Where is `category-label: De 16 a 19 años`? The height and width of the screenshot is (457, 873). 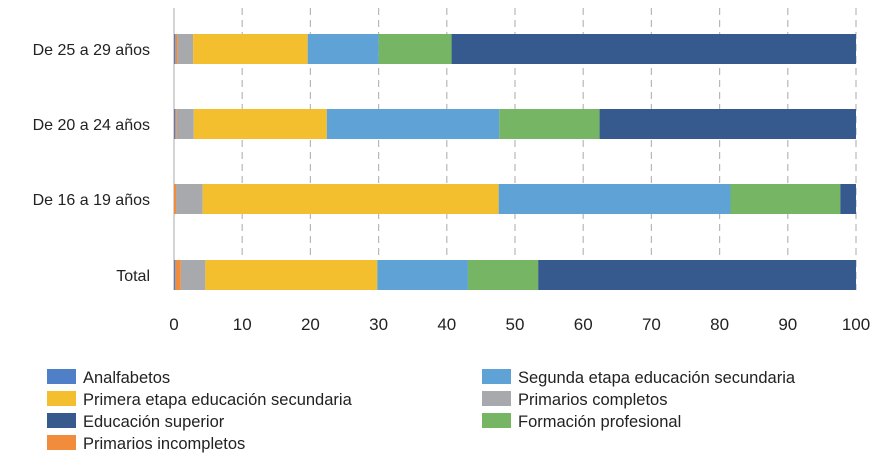
category-label: De 16 a 19 años is located at coordinates (91, 200).